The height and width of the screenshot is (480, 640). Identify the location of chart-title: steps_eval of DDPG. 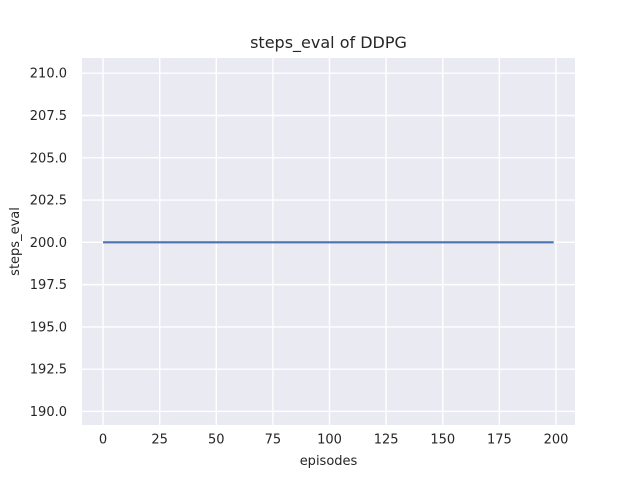
(328, 43).